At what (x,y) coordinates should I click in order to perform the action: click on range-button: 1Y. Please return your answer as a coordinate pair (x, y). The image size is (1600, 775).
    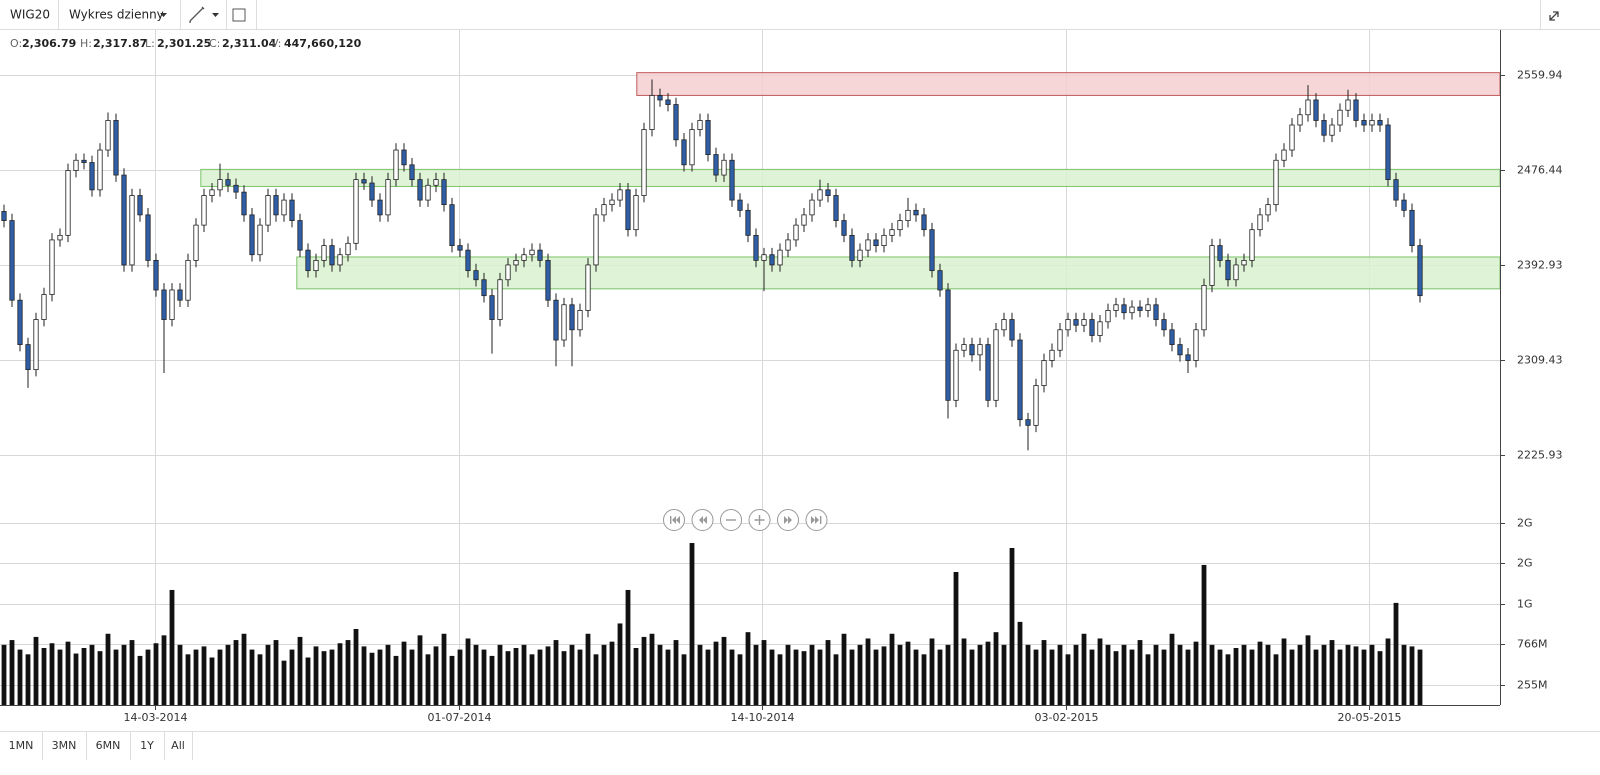
    Looking at the image, I should click on (147, 745).